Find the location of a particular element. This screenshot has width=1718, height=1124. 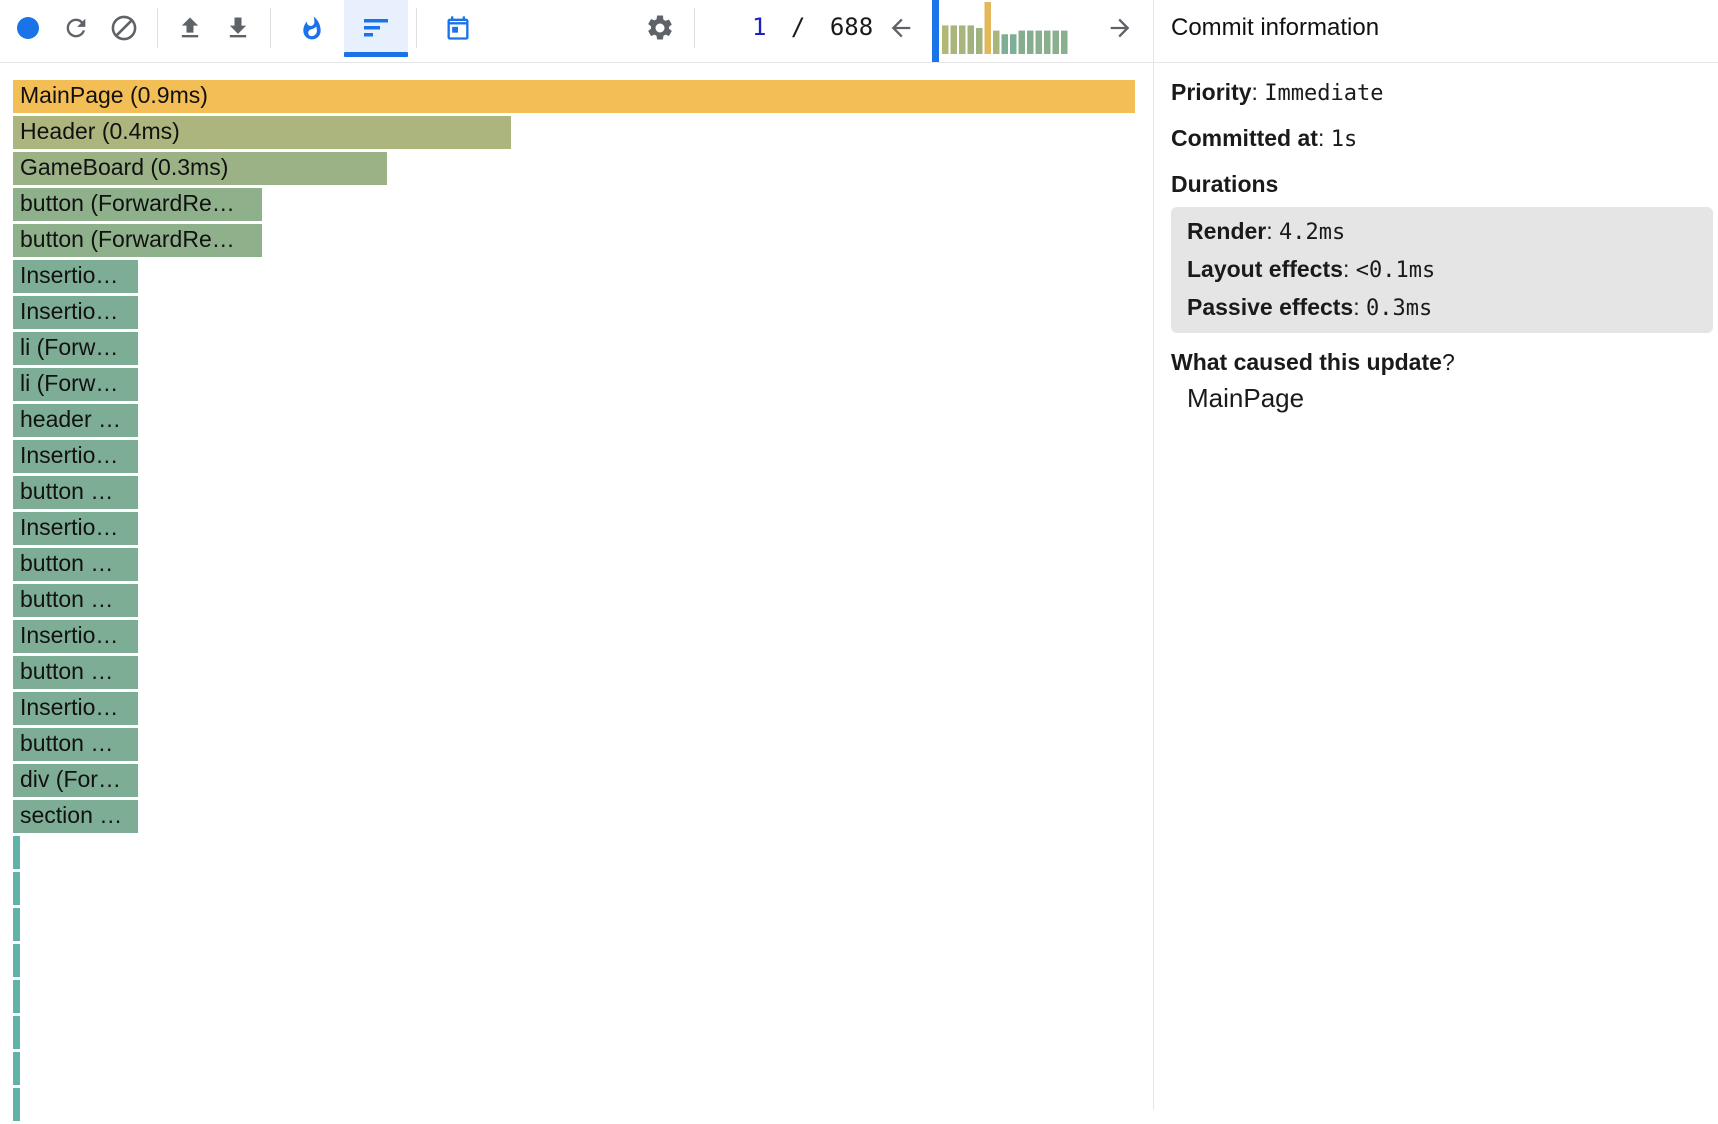

next-commit-button is located at coordinates (1120, 28).